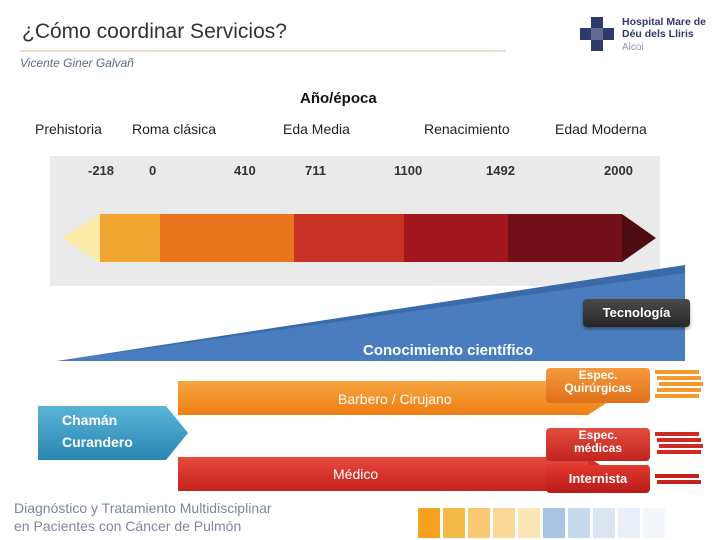 This screenshot has height=540, width=720. I want to click on espec-quirurgicas-line-2: Quirúrgicas, so click(598, 388).